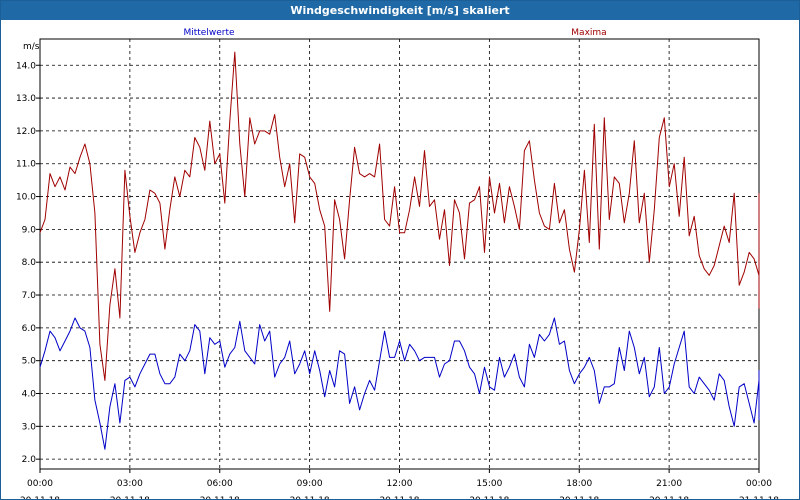 This screenshot has height=500, width=800. I want to click on x-tick-date: 21.11.18, so click(759, 497).